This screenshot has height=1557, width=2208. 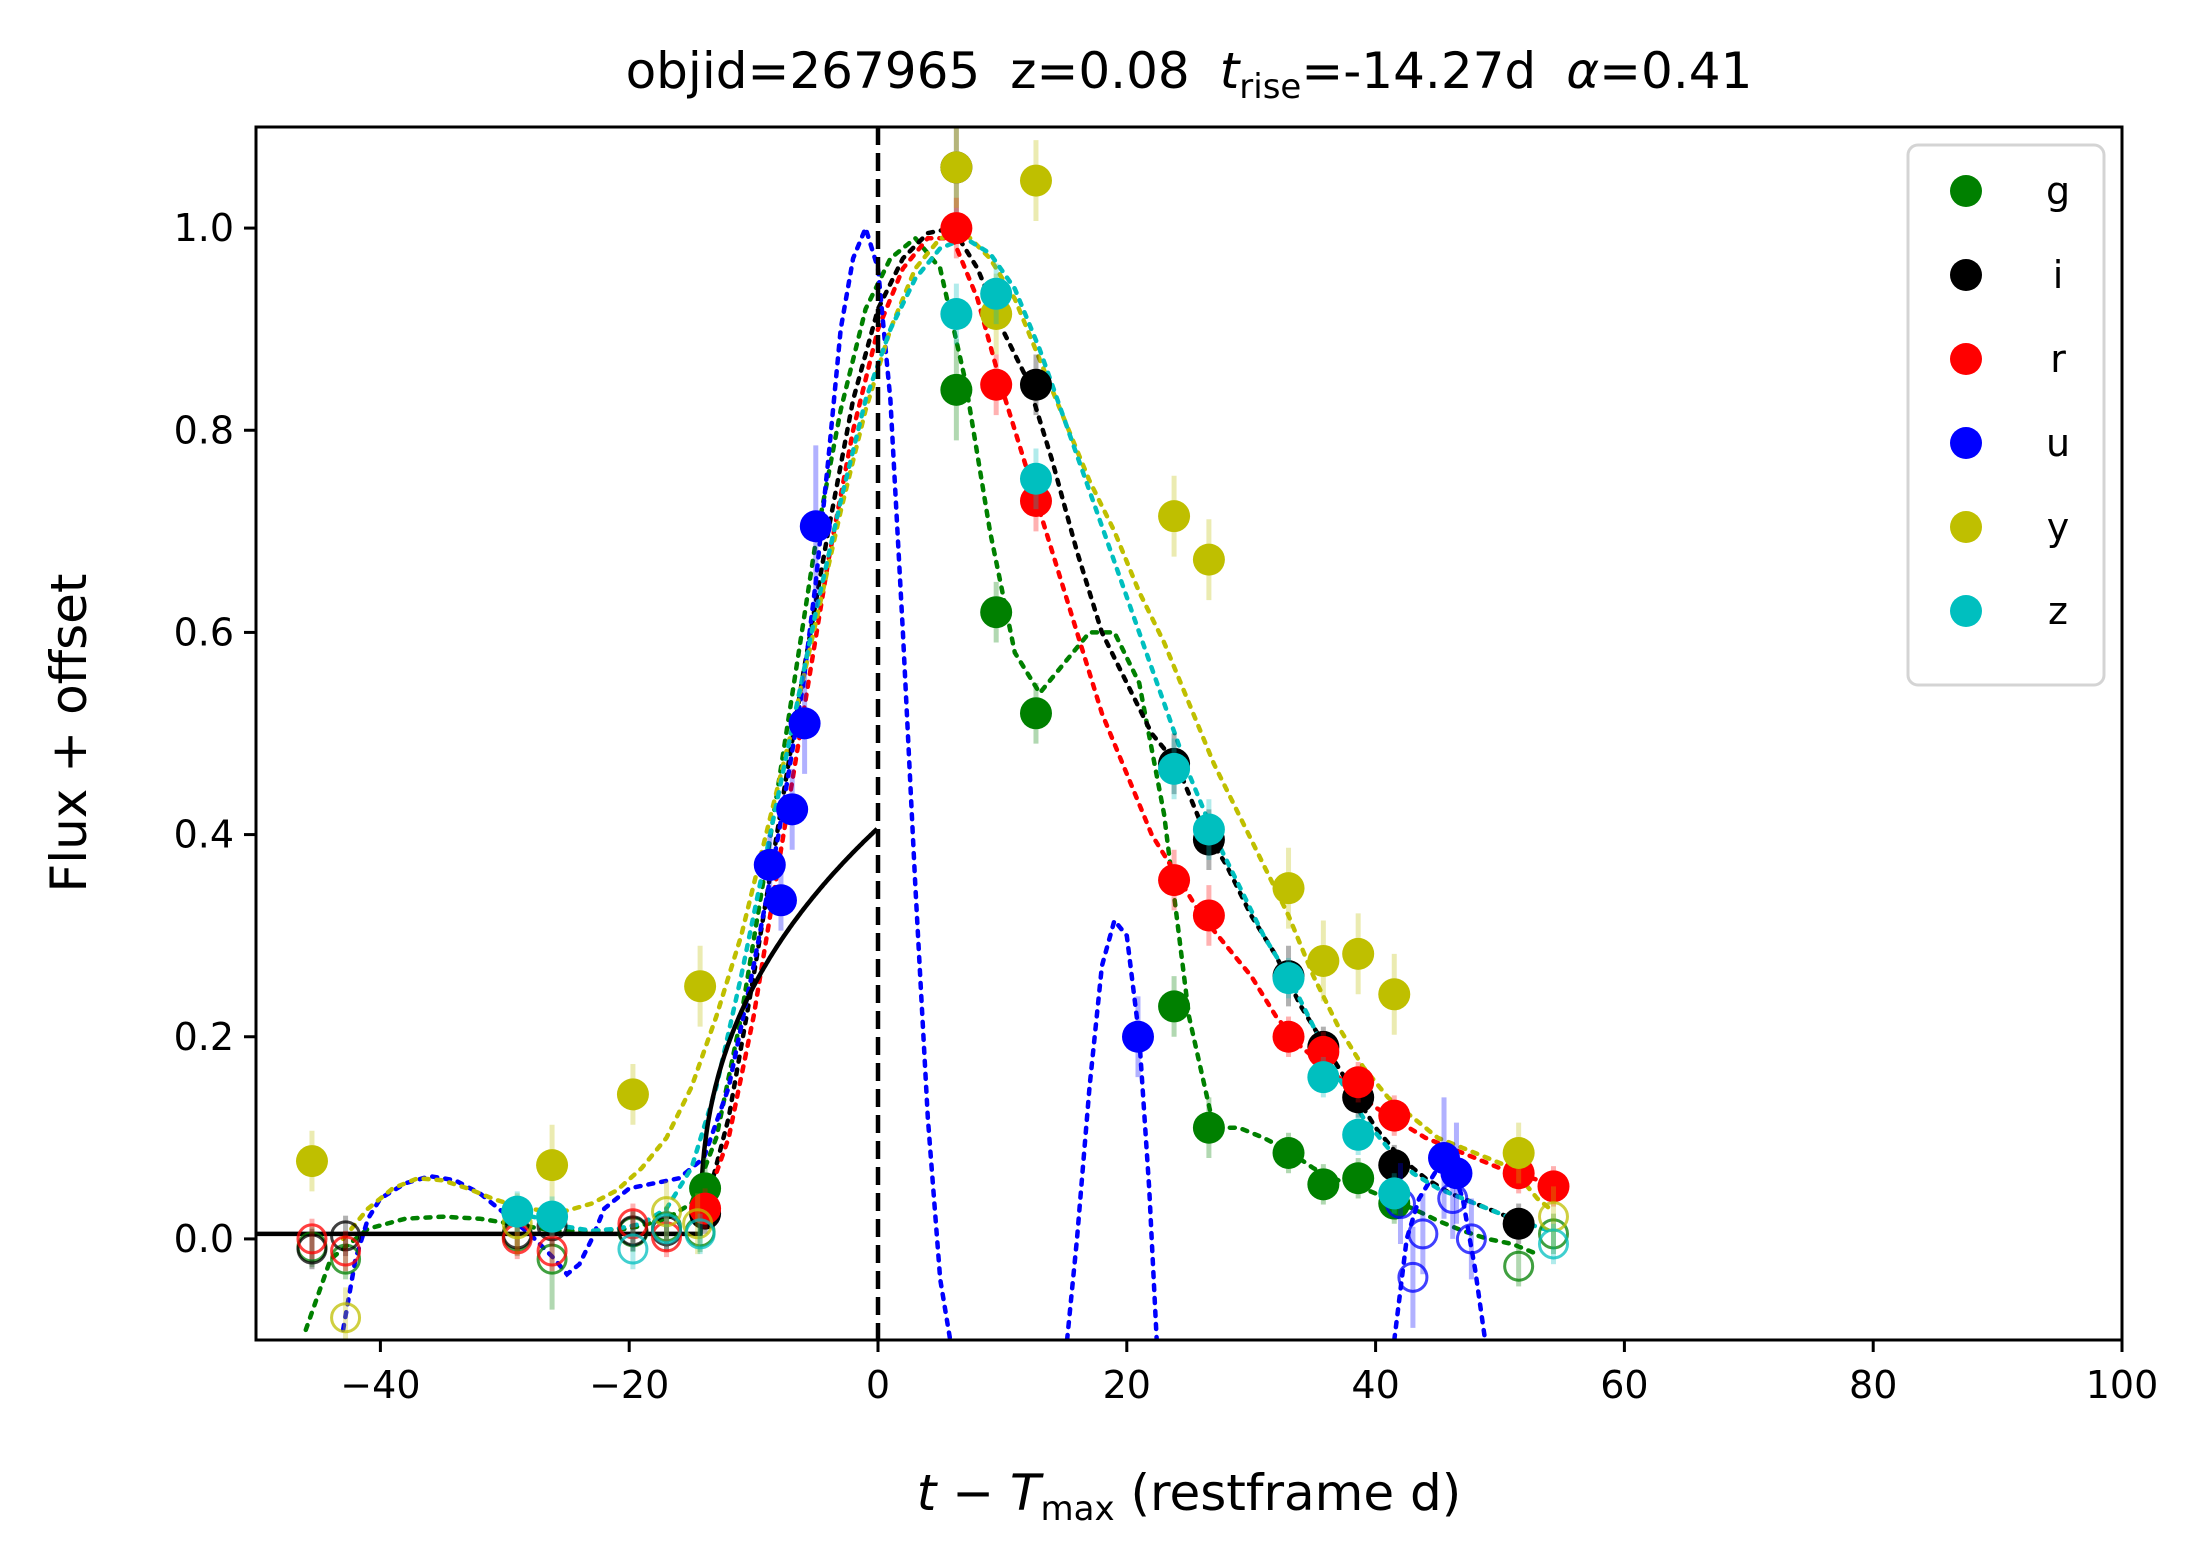 What do you see at coordinates (1288, 1493) in the screenshot?
I see `x-label-suffix: (restframe d)` at bounding box center [1288, 1493].